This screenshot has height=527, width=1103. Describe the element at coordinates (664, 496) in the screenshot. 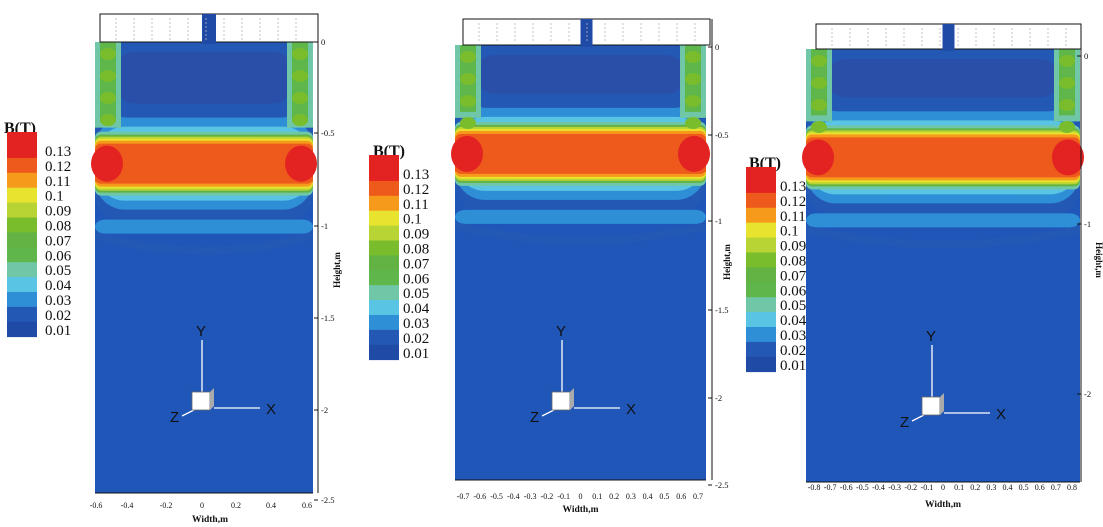

I see `x-tick-label: 0.5` at that location.